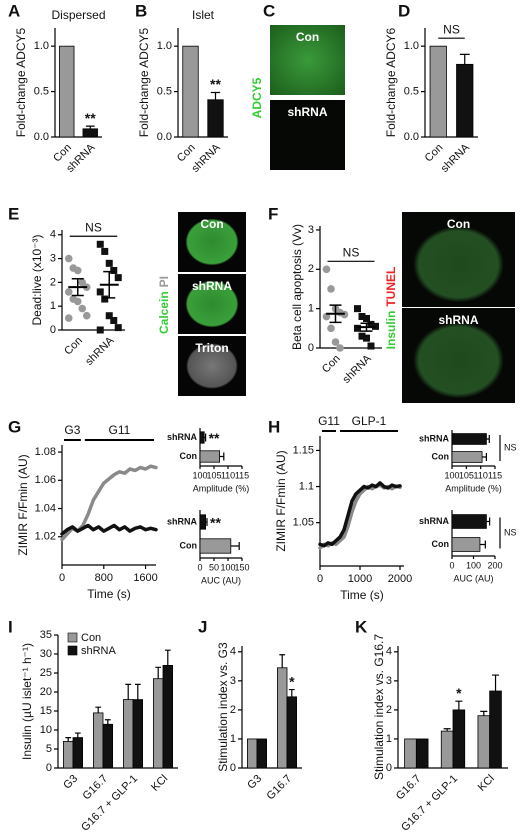 Image resolution: width=520 pixels, height=835 pixels. I want to click on panel-letter: I, so click(10, 626).